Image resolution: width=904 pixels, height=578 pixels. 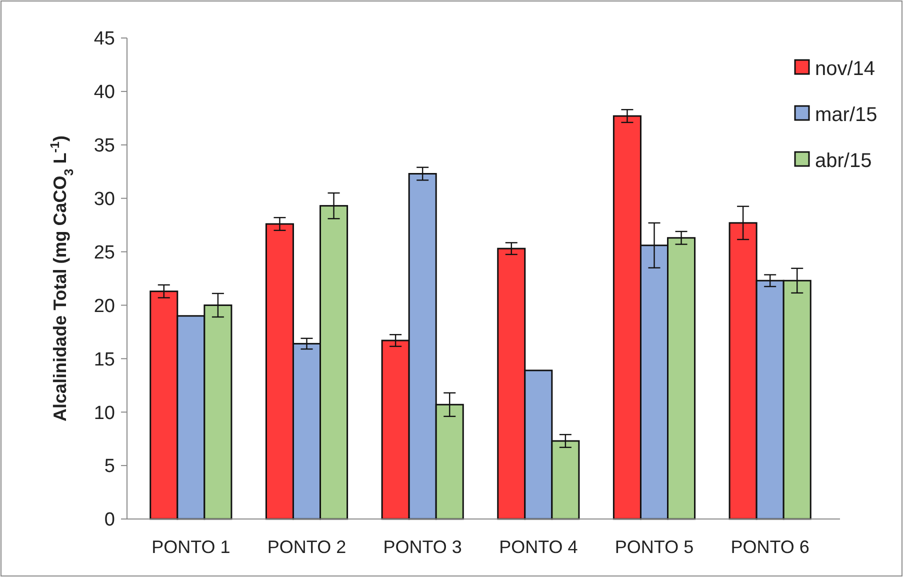 What do you see at coordinates (104, 306) in the screenshot?
I see `y-tick-label: 20` at bounding box center [104, 306].